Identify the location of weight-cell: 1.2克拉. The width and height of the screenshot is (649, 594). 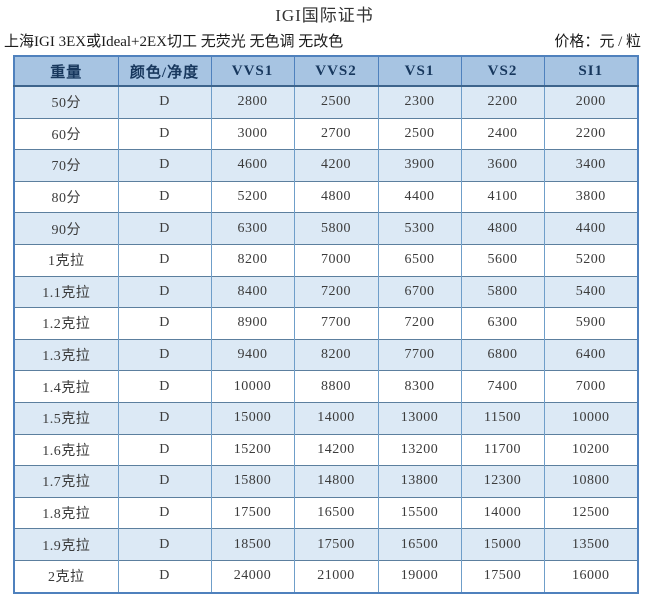
(66, 323).